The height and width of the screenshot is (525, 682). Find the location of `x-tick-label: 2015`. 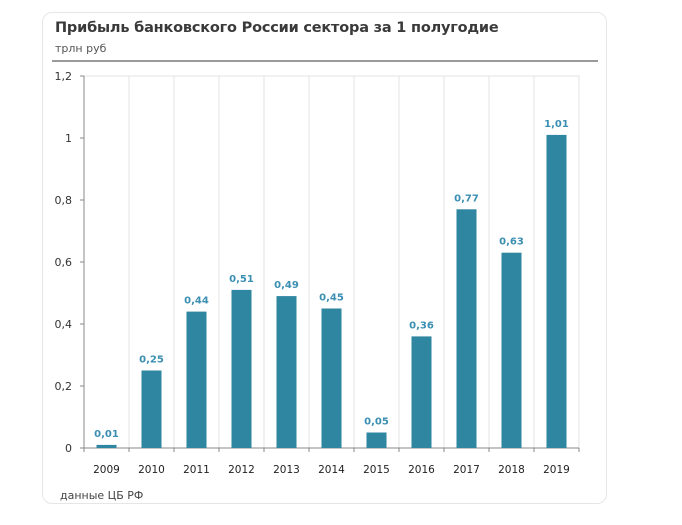

x-tick-label: 2015 is located at coordinates (376, 470).